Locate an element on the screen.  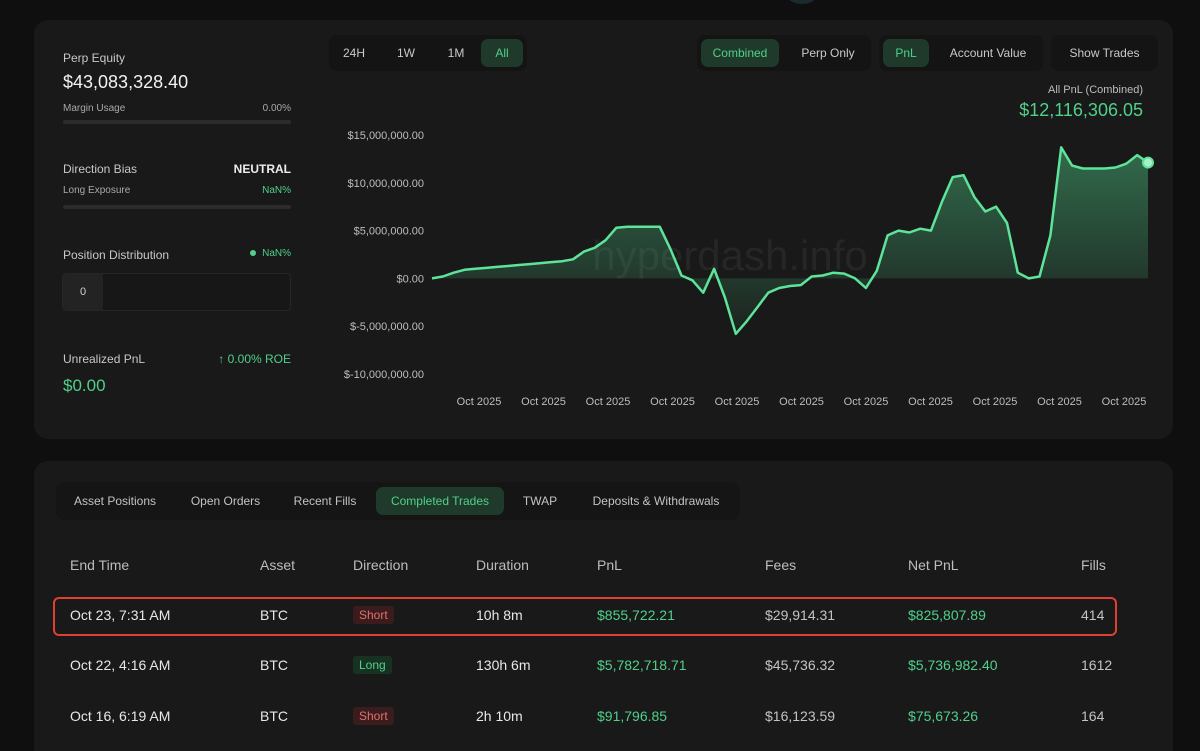
y-tick-label: $5,000,000.00 is located at coordinates (389, 232).